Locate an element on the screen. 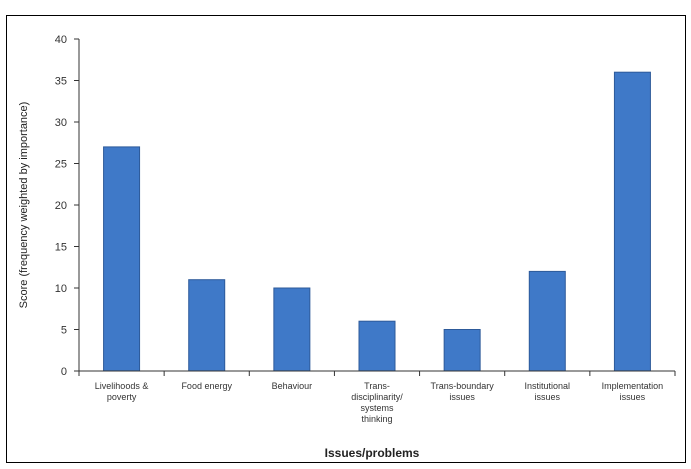 This screenshot has width=691, height=469. y-tick-label: 0 is located at coordinates (64, 372).